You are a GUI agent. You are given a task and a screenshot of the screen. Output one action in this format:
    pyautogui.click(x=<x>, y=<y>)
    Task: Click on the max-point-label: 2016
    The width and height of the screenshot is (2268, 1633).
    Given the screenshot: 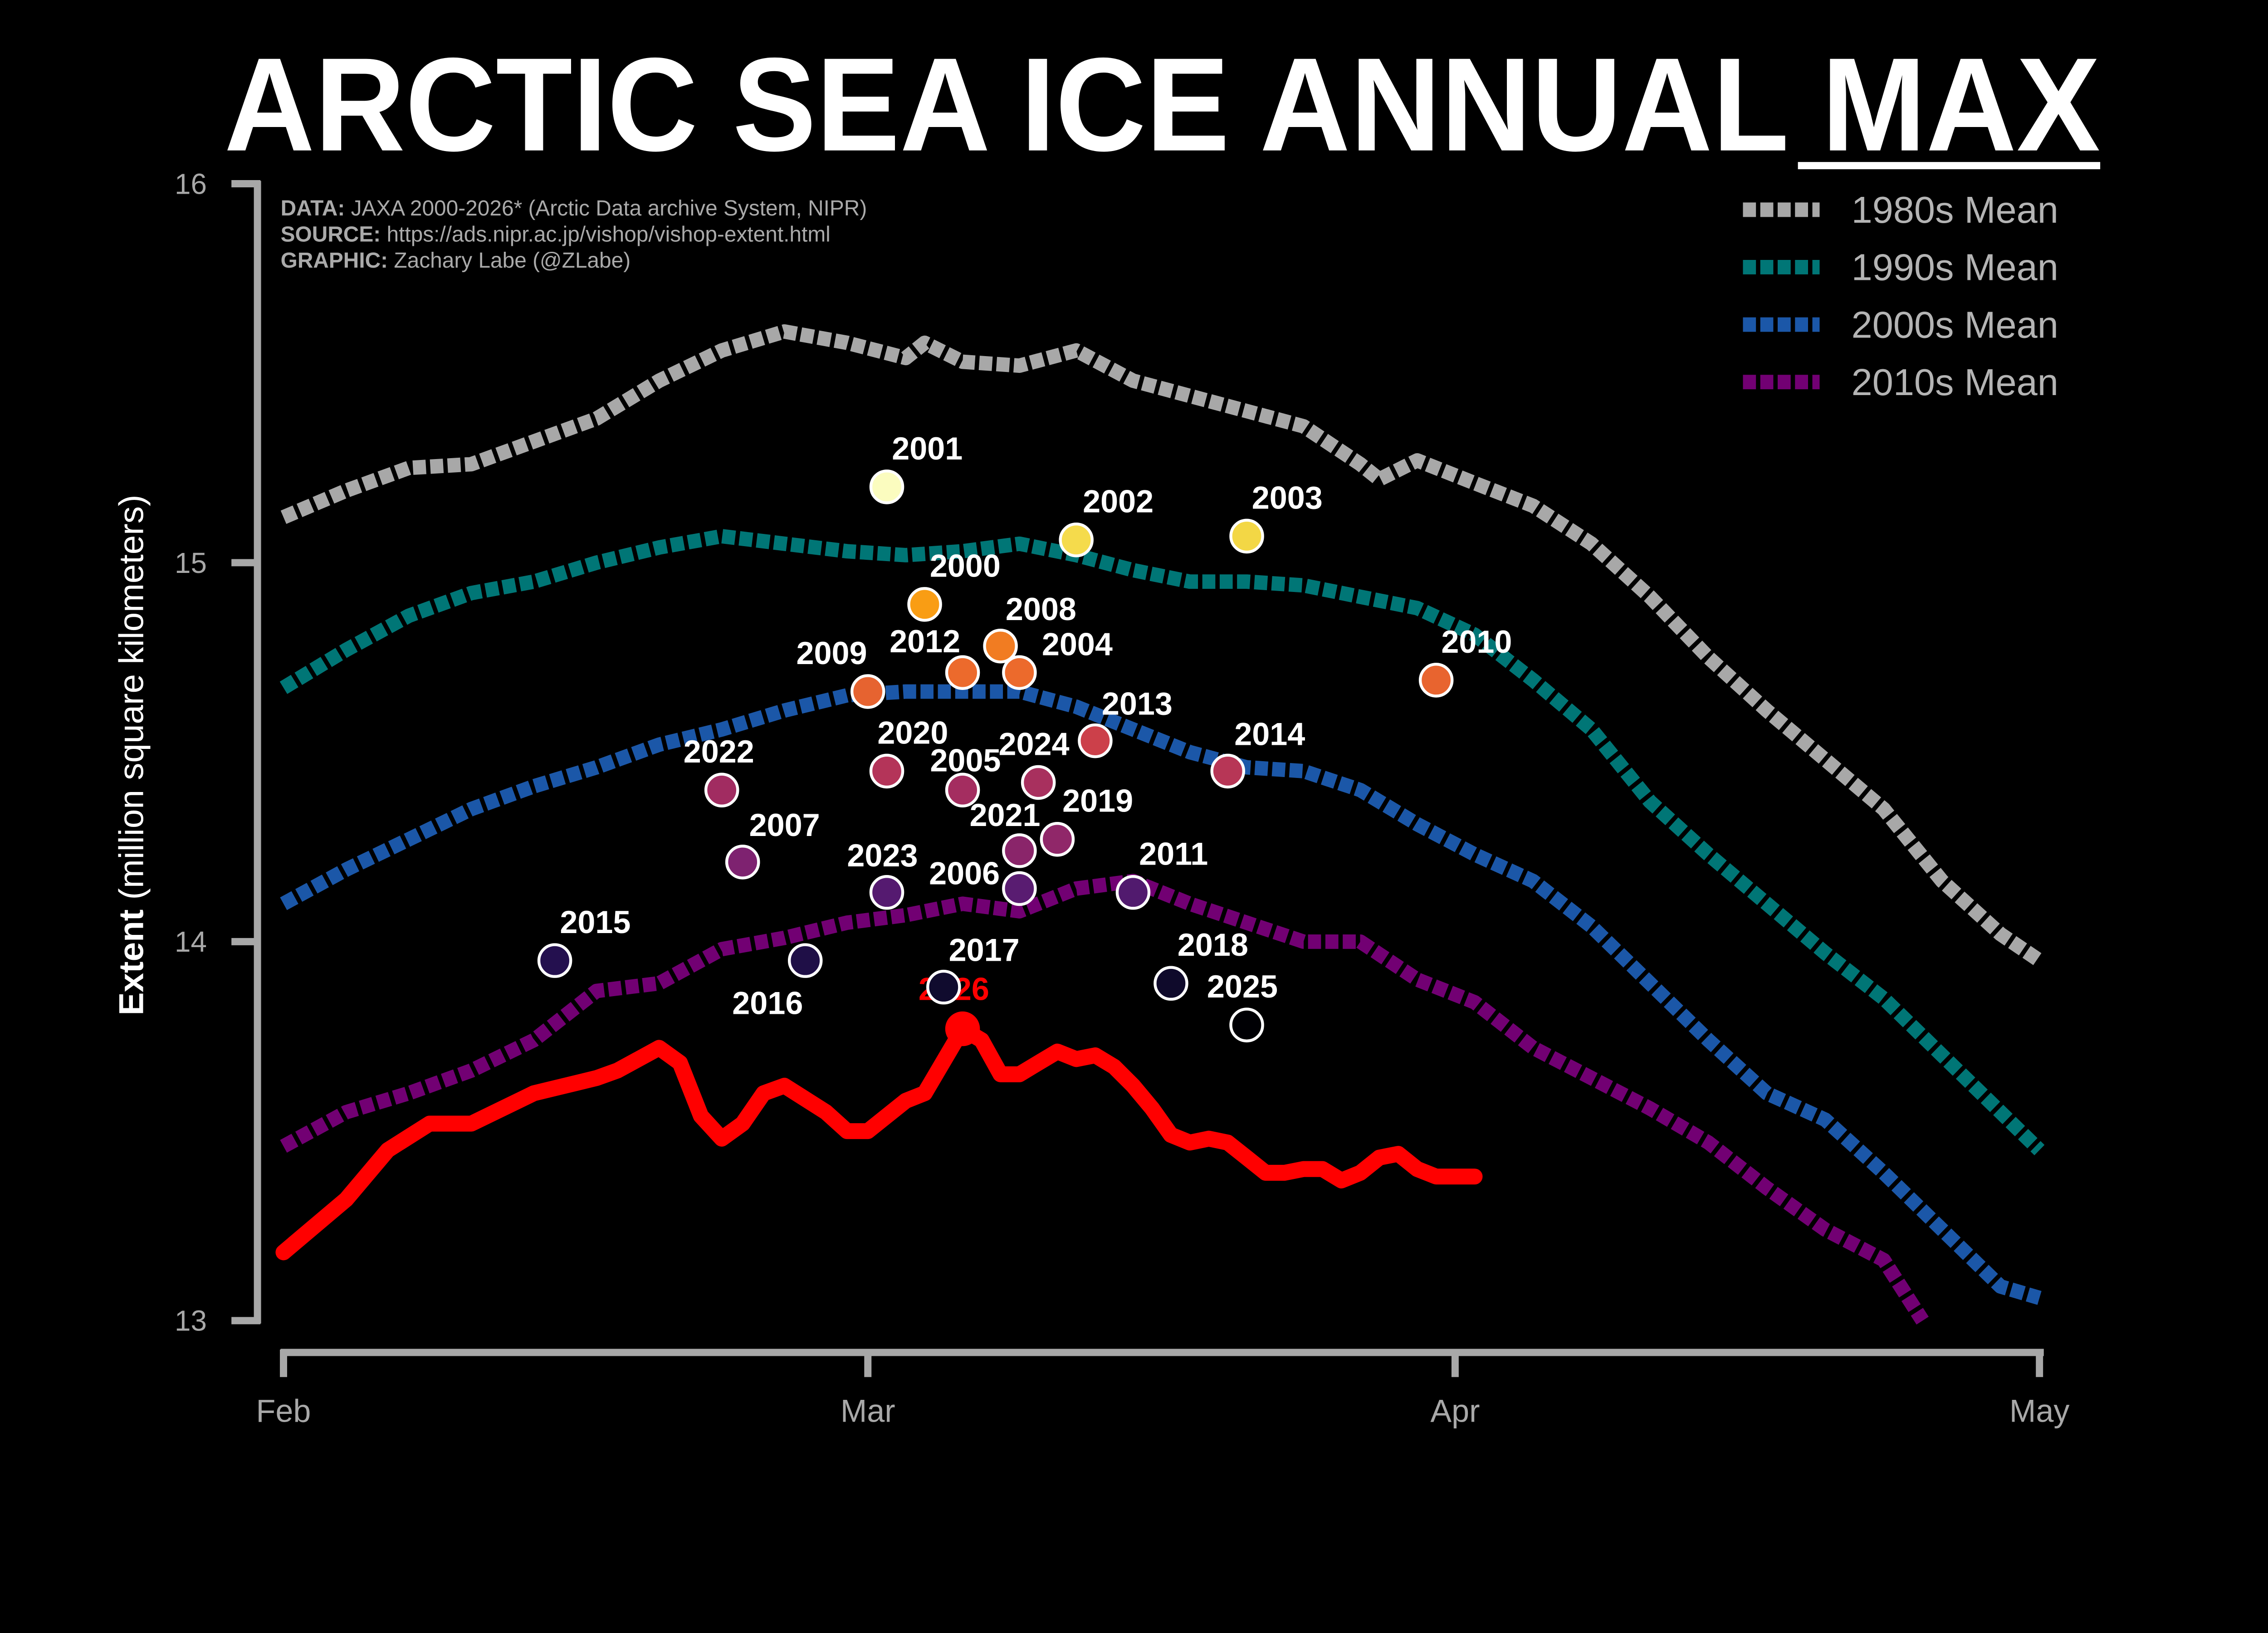 What is the action you would take?
    pyautogui.click(x=767, y=1003)
    